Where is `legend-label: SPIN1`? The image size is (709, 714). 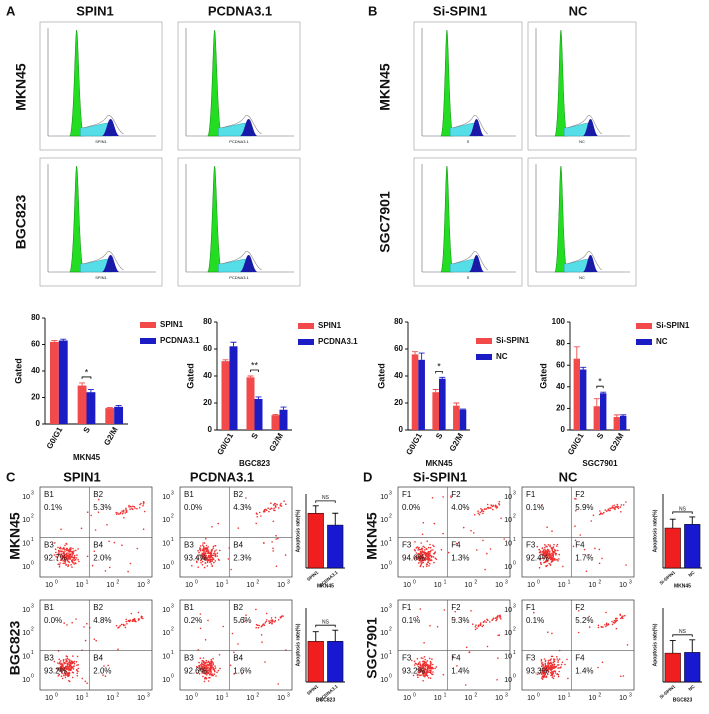 legend-label: SPIN1 is located at coordinates (172, 324).